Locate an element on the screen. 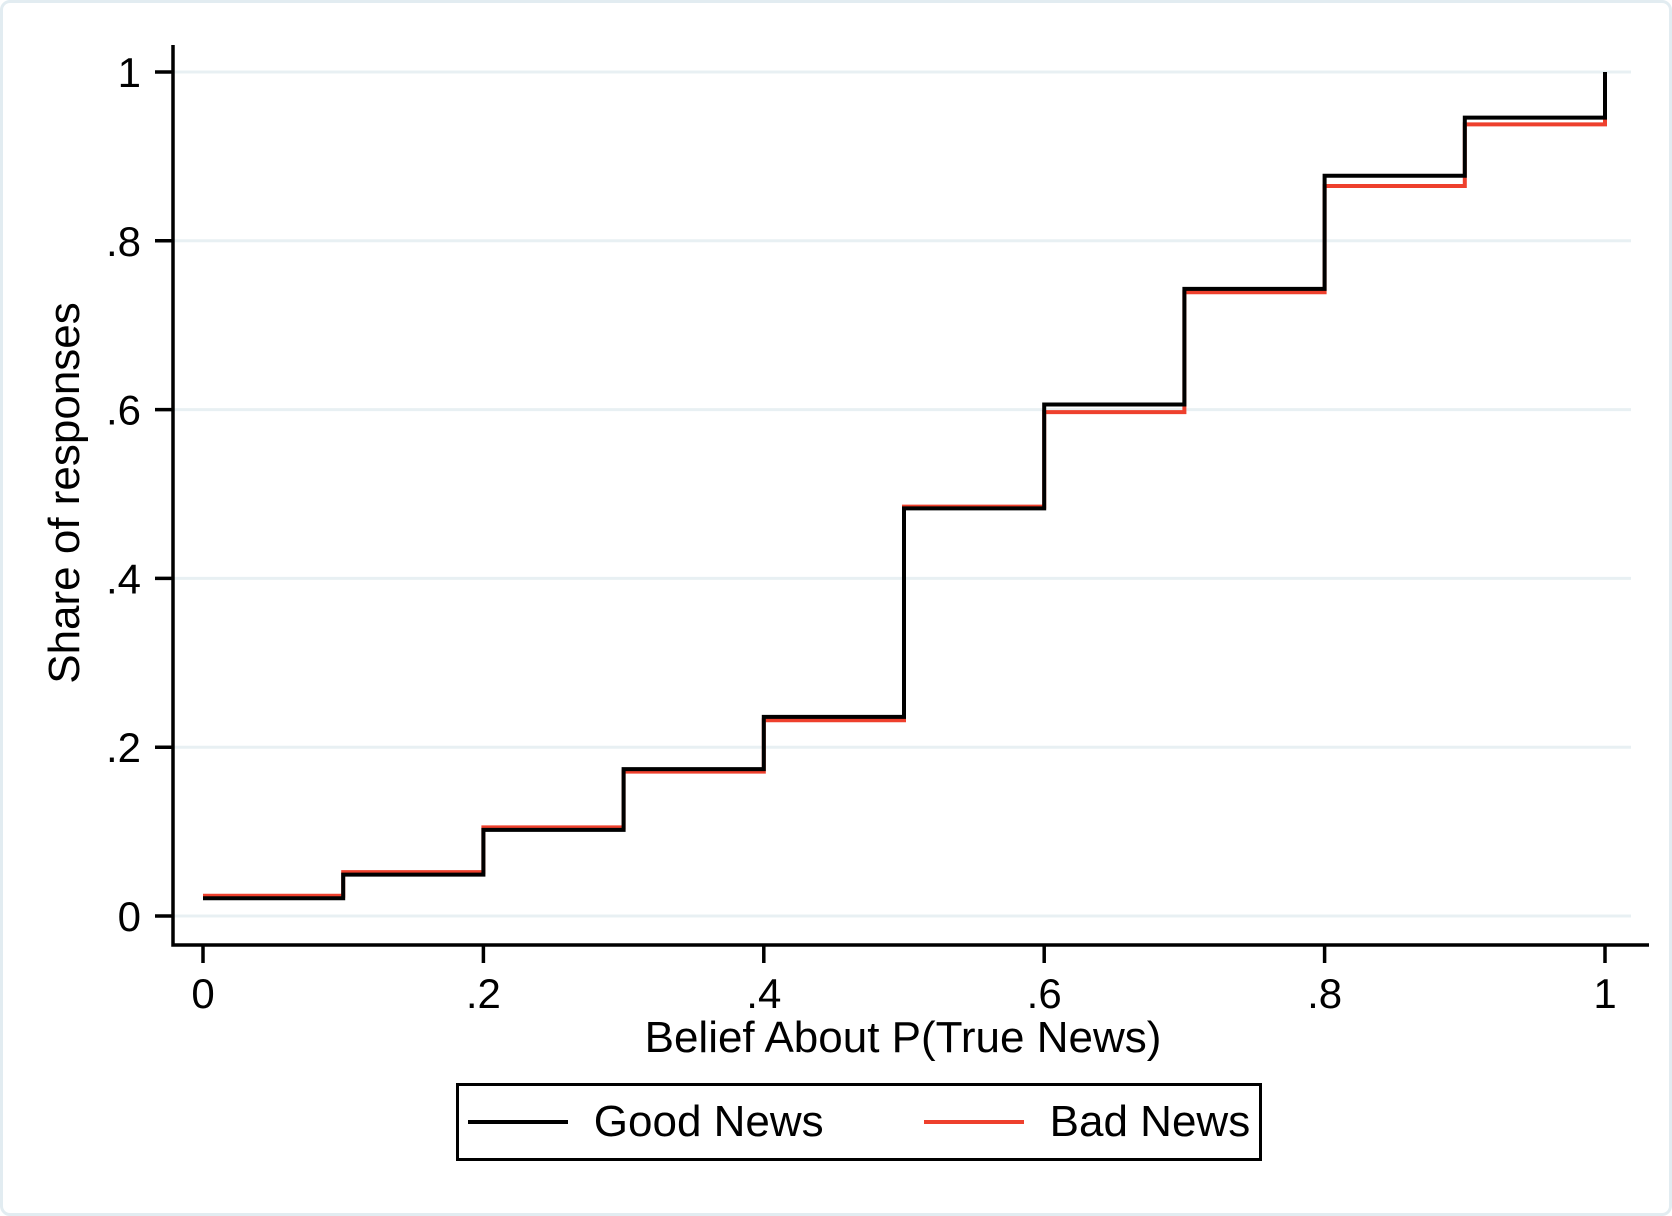 The image size is (1672, 1216). bad-news-line-swatch is located at coordinates (973, 1122).